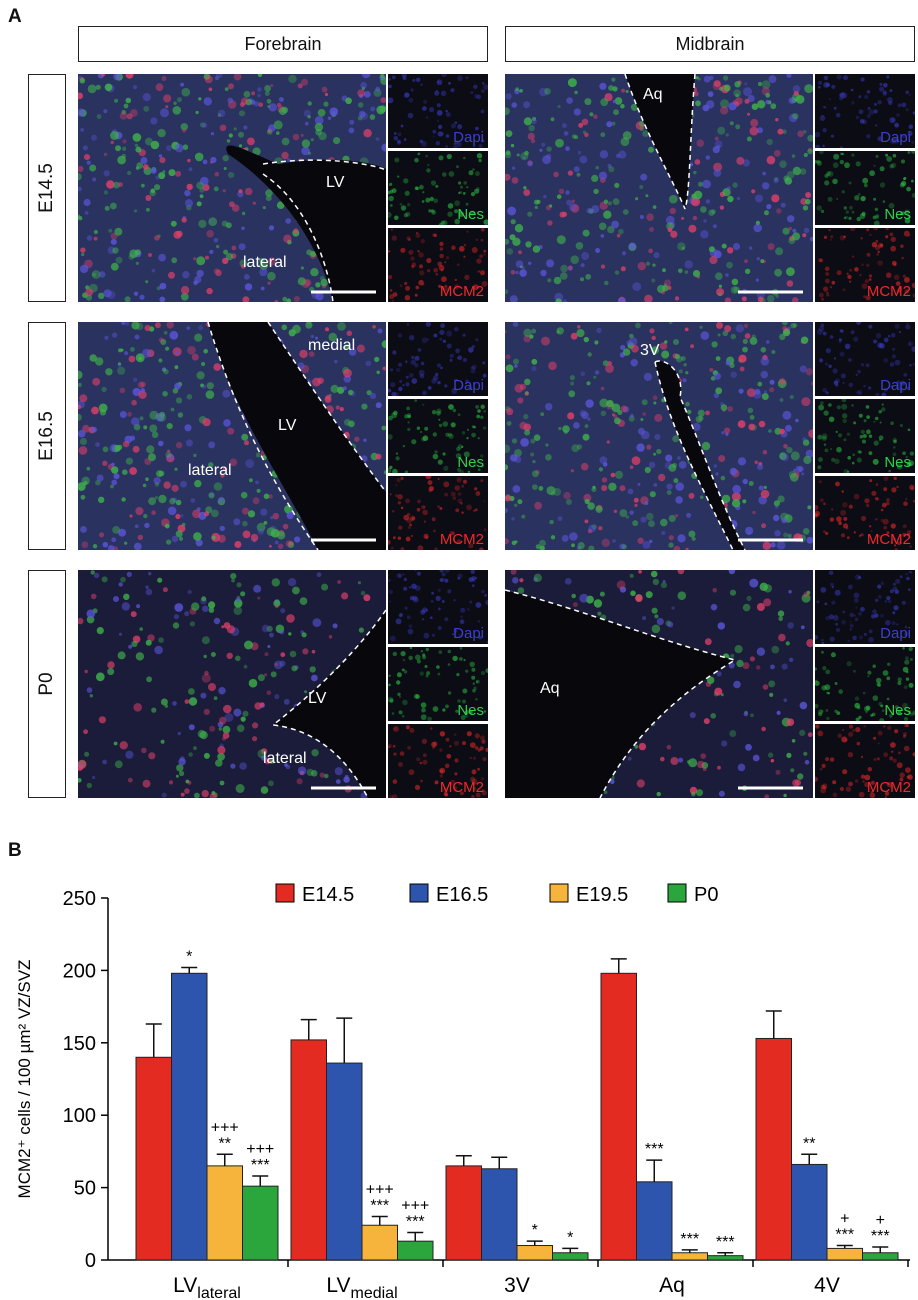  I want to click on panel-a-letter: A, so click(15, 16).